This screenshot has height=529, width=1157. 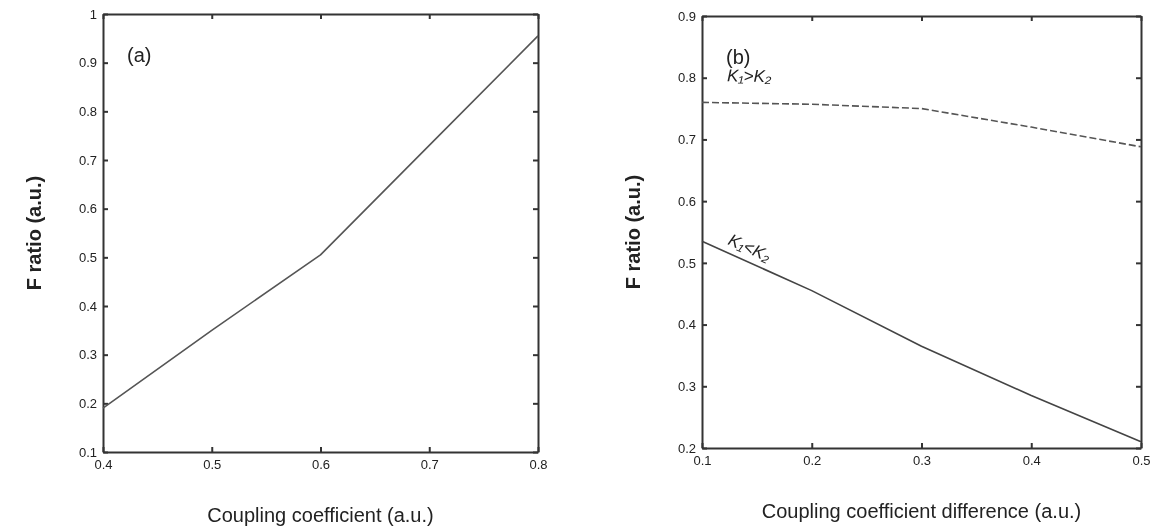 I want to click on text: (b), so click(x=738, y=57).